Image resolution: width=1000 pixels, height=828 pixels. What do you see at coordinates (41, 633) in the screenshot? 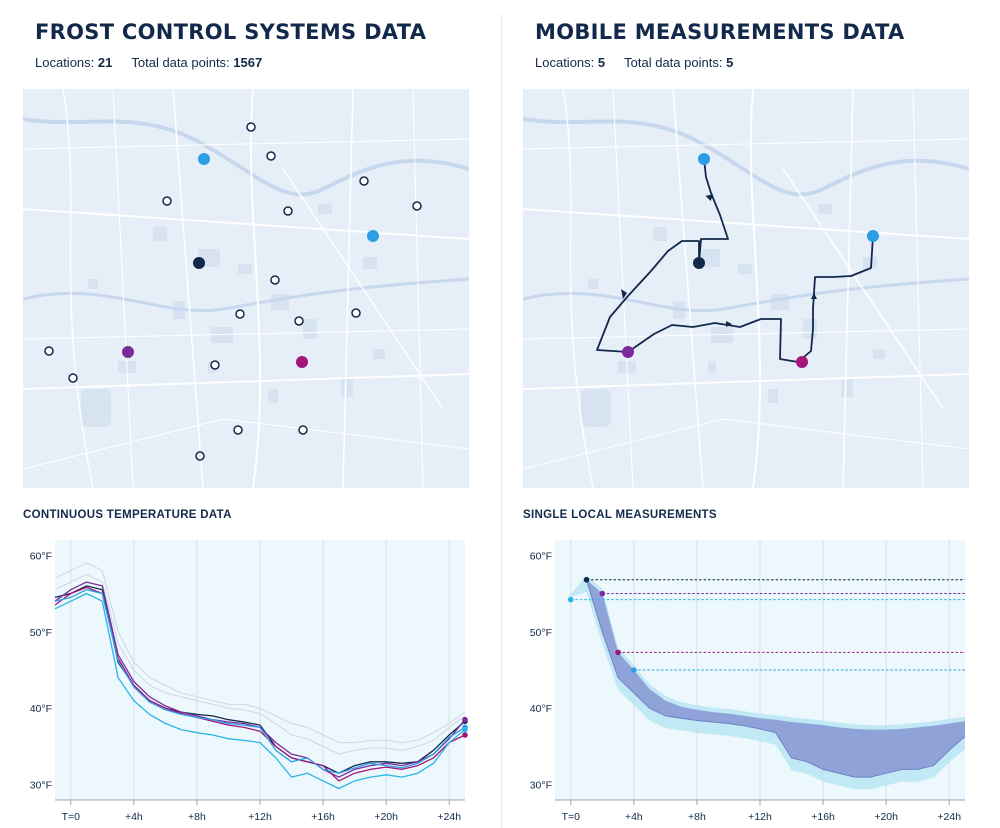
I see `left-y-tick-label: 50°F` at bounding box center [41, 633].